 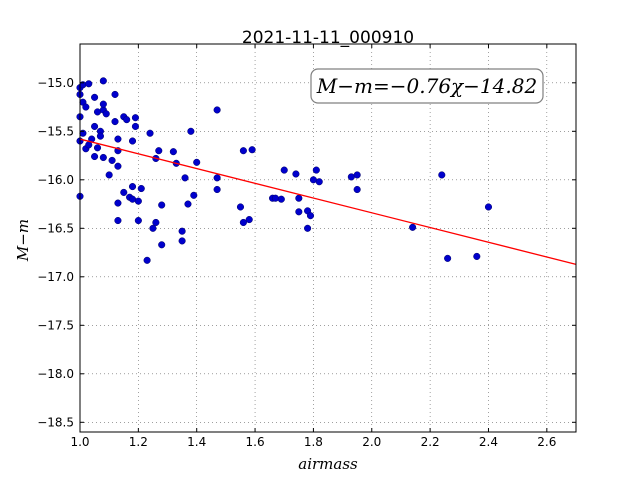 I want to click on equation-box-frame, so click(x=427, y=86).